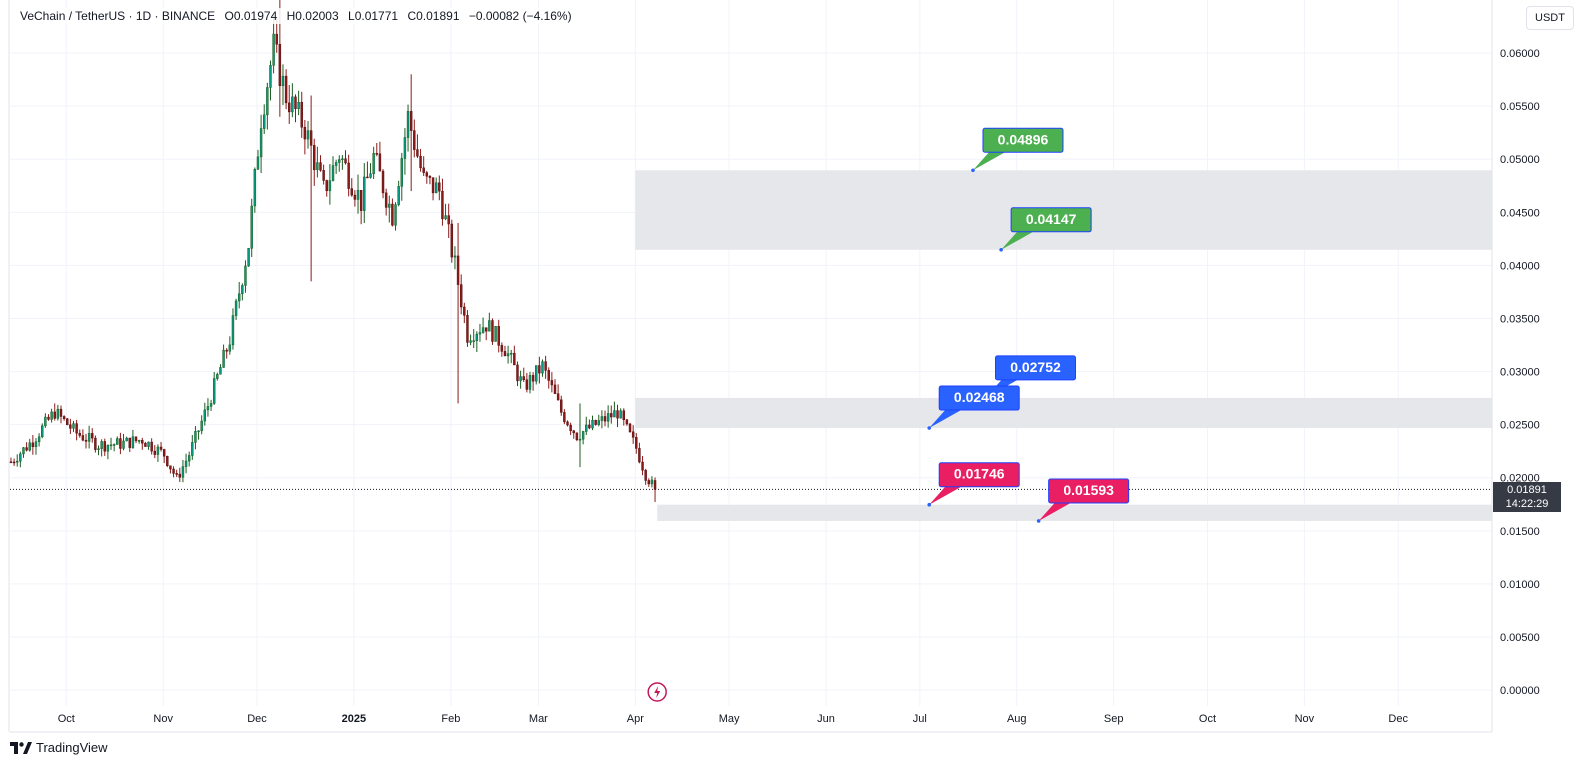 This screenshot has height=780, width=1596. Describe the element at coordinates (1017, 150) in the screenshot. I see `price-callout: 0.04896` at that location.